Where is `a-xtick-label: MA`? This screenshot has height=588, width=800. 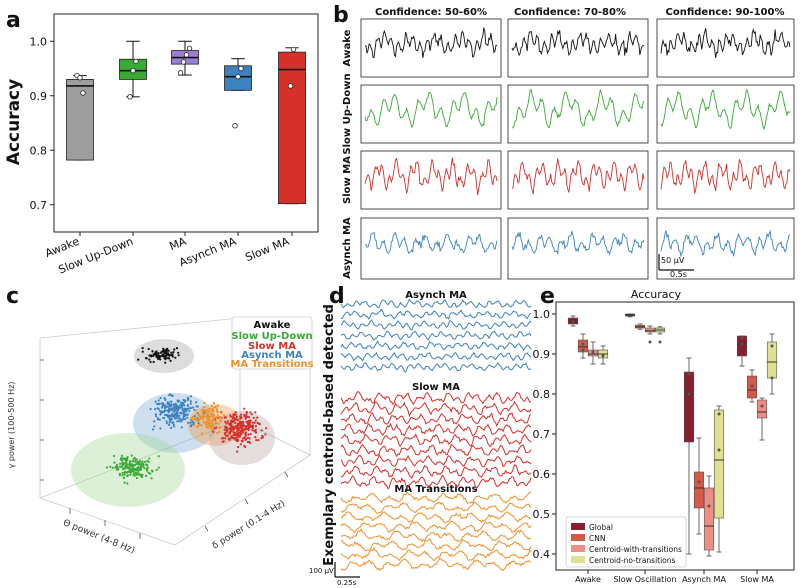
a-xtick-label: MA is located at coordinates (177, 244).